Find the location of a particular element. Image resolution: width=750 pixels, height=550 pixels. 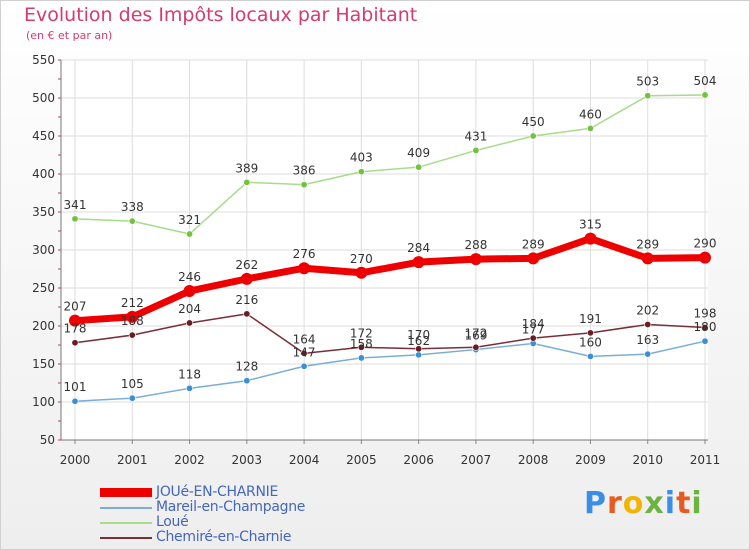

y-tick-label: 400 is located at coordinates (43, 174).